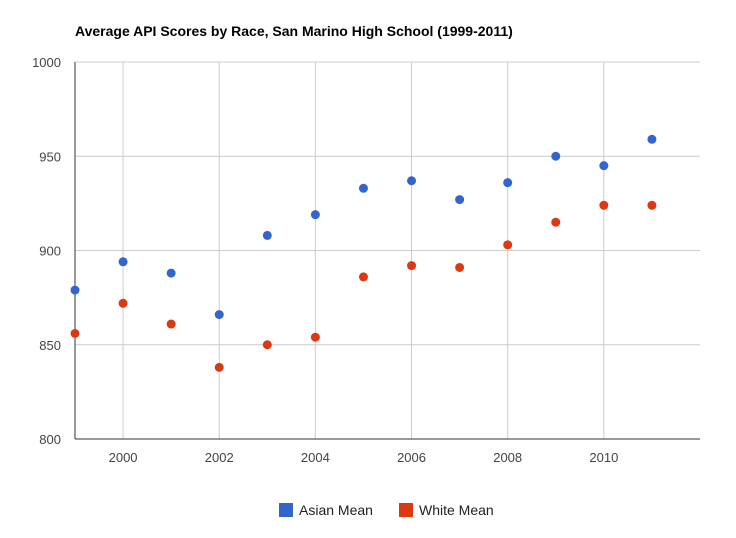 The height and width of the screenshot is (538, 736). Describe the element at coordinates (123, 457) in the screenshot. I see `x-tick-label: 2000` at that location.